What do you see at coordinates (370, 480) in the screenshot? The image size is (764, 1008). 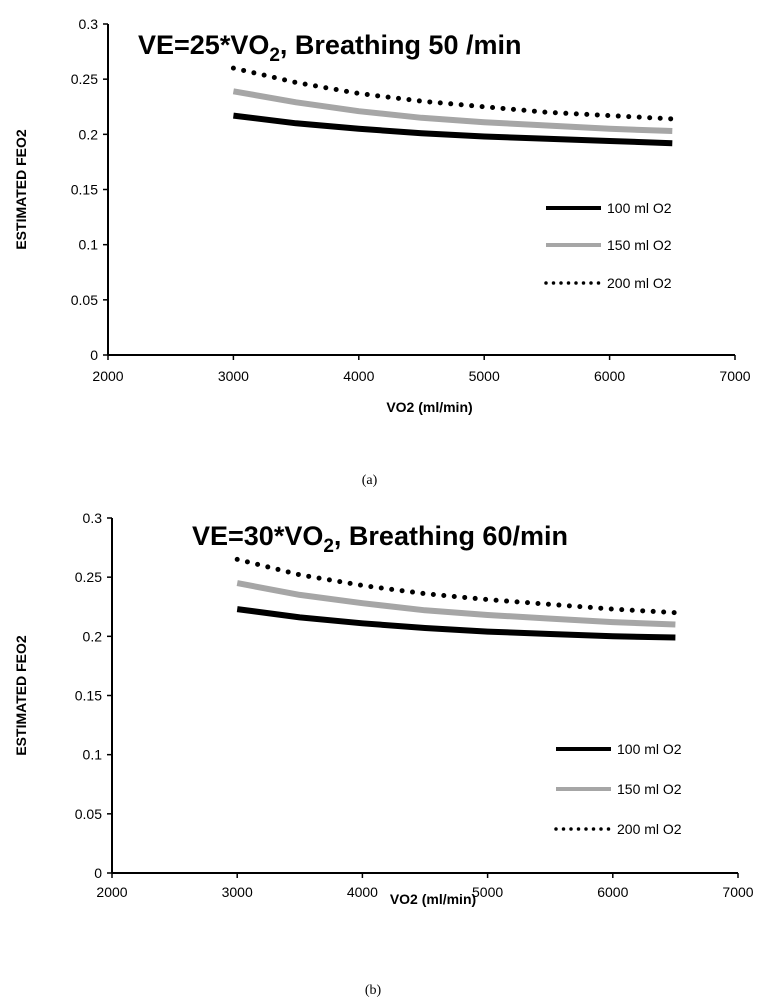 I see `figure-caption: (a)` at bounding box center [370, 480].